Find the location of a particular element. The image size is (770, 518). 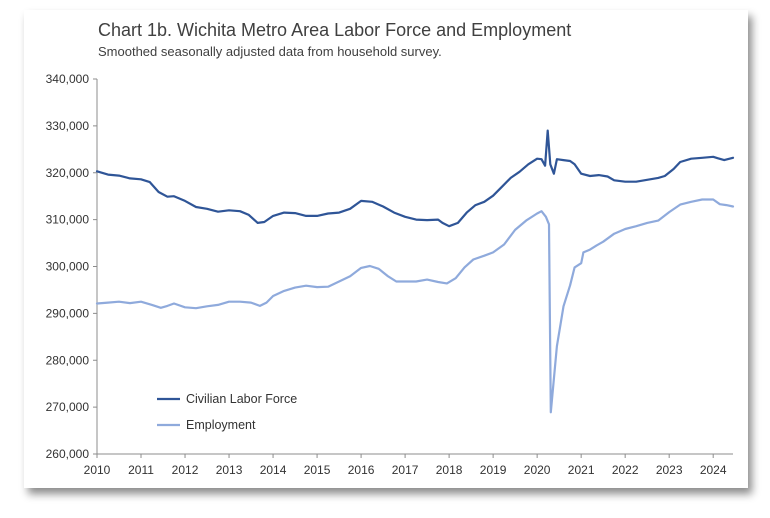

x-tick-label: 2013 is located at coordinates (229, 470).